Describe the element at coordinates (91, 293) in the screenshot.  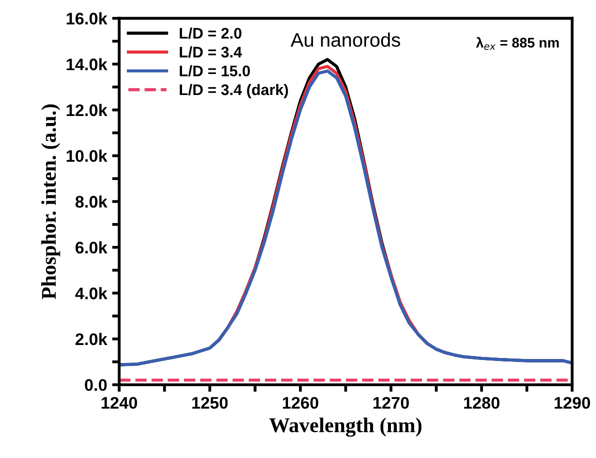
I see `y-tick-label: 4.0k` at that location.